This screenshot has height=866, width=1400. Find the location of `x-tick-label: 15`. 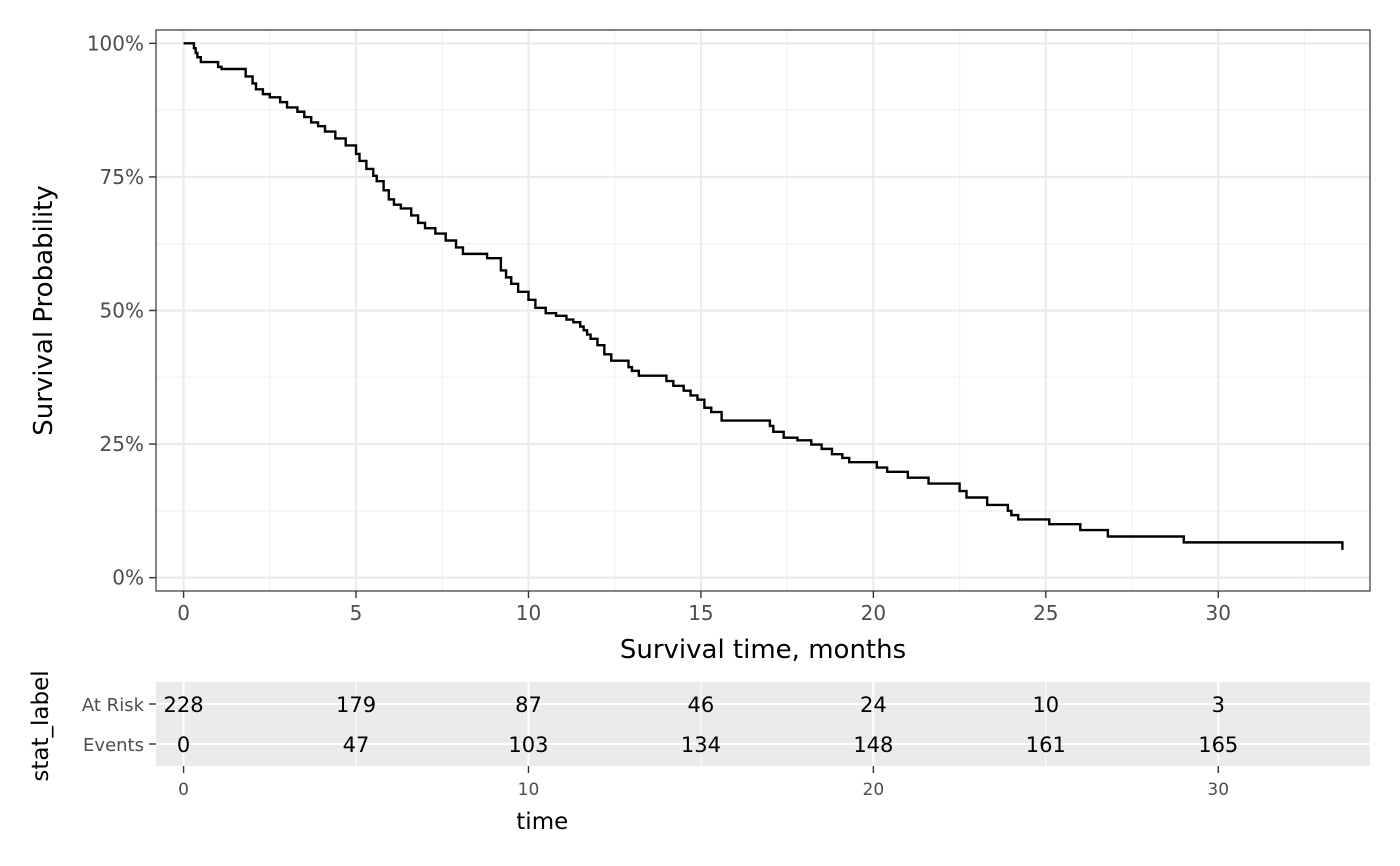

x-tick-label: 15 is located at coordinates (700, 613).